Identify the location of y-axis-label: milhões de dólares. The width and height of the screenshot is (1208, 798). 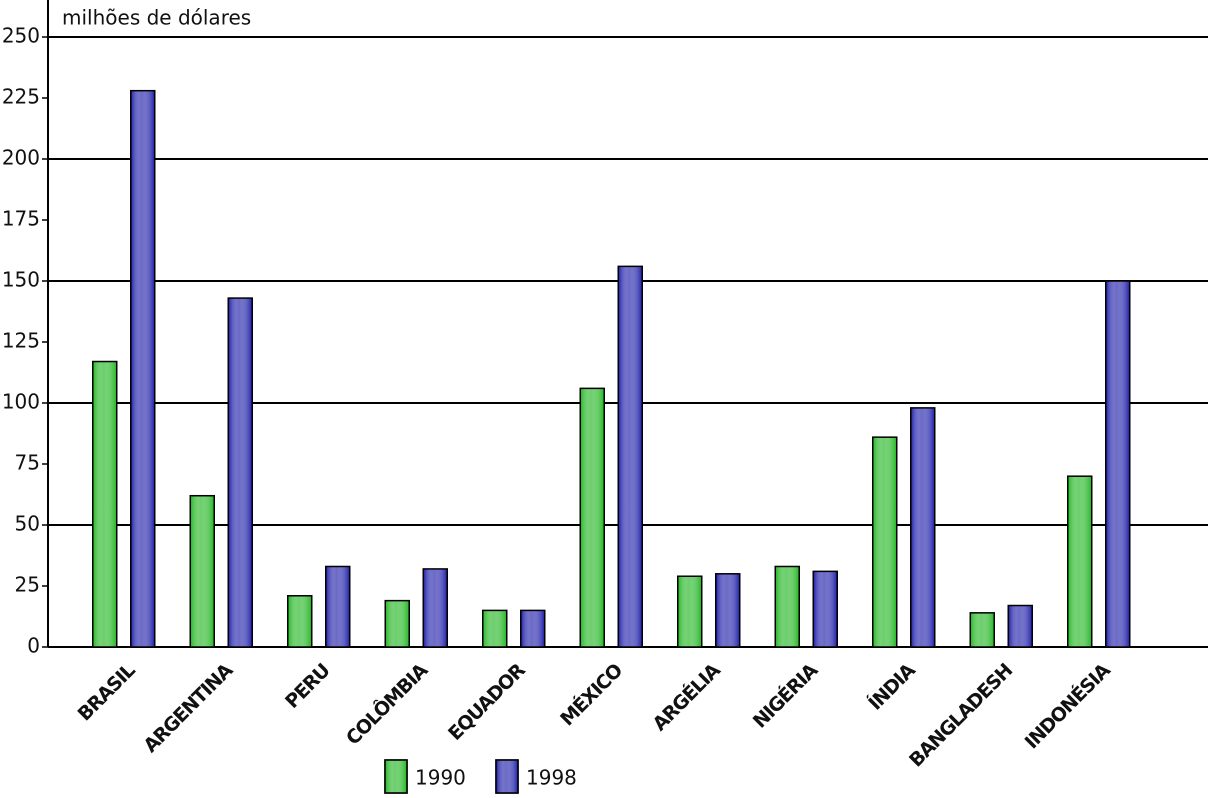
(156, 18).